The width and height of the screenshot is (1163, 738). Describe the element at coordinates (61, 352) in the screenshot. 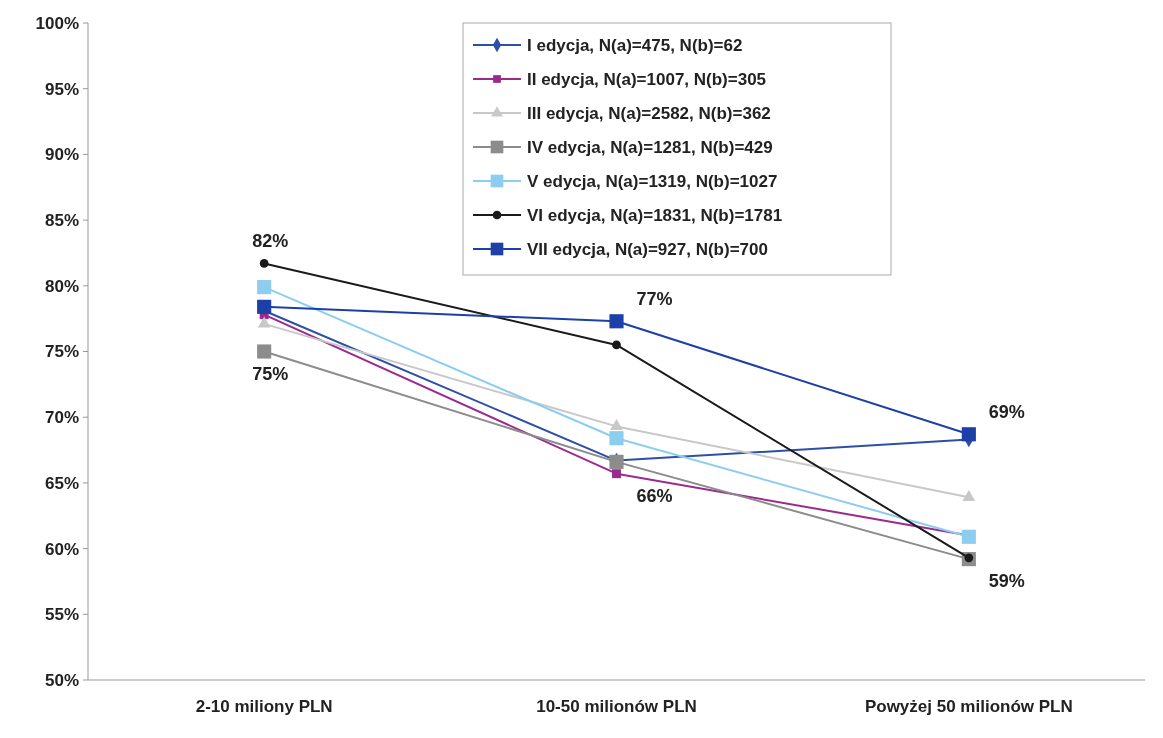

I see `y-tick-label: 75%` at that location.